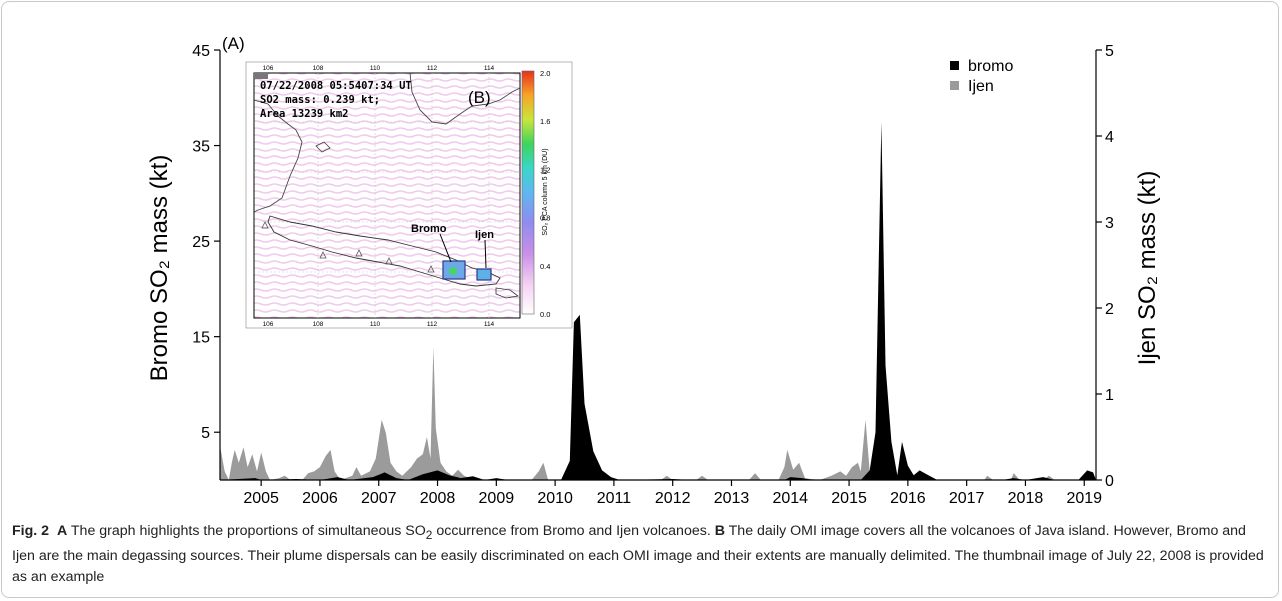 This screenshot has height=601, width=1282. What do you see at coordinates (545, 191) in the screenshot?
I see `colorbar-label: SO₂ PCA column 5 km (DU)` at bounding box center [545, 191].